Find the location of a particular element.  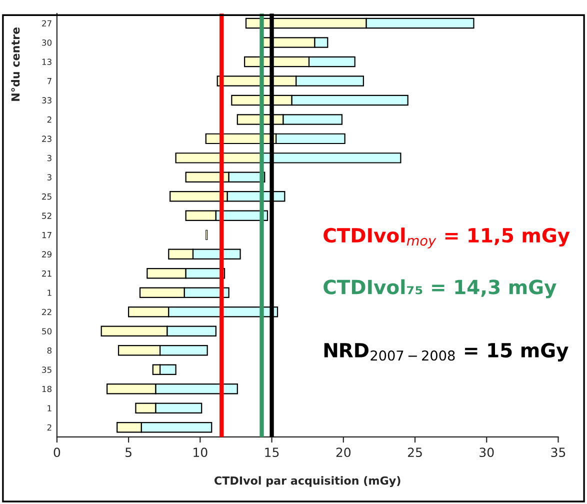

ref-line-label: CTDIvol$_{moy}$ = 11,5 mGy is located at coordinates (447, 238).